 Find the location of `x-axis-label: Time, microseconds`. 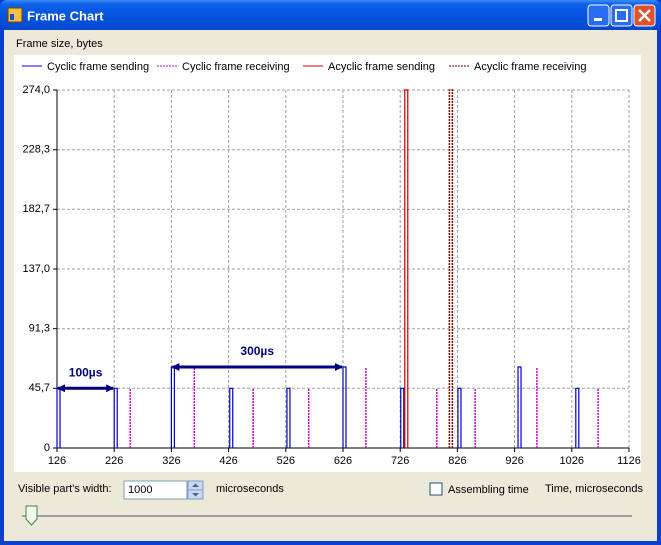

x-axis-label: Time, microseconds is located at coordinates (594, 489).